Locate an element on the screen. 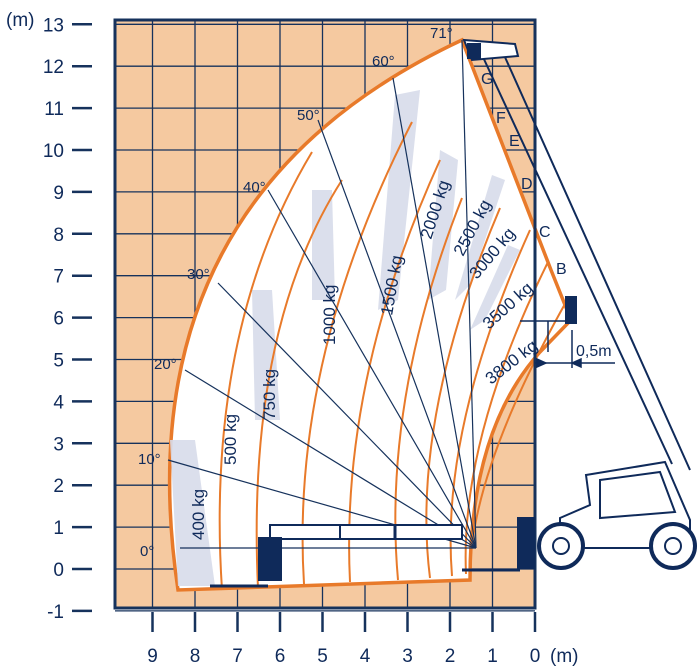 Image resolution: width=697 pixels, height=667 pixels. load-label-750: 750 kg is located at coordinates (269, 394).